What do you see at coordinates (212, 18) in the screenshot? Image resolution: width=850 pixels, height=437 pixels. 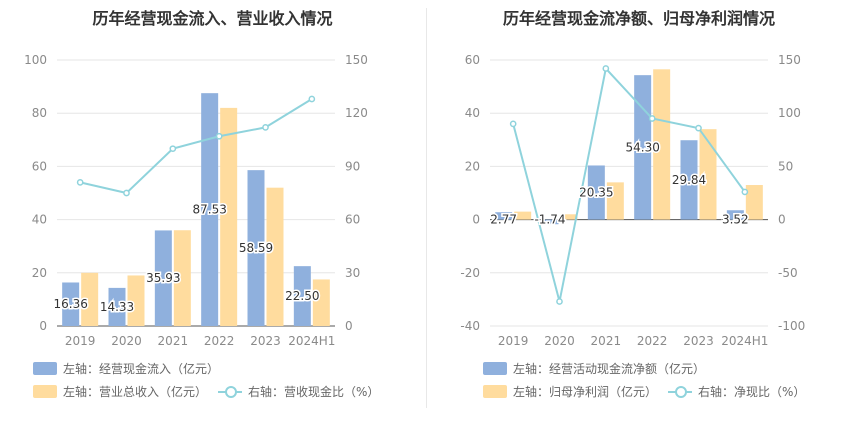 I see `chart-title: 历年经营现金流入、营业收入情况` at bounding box center [212, 18].